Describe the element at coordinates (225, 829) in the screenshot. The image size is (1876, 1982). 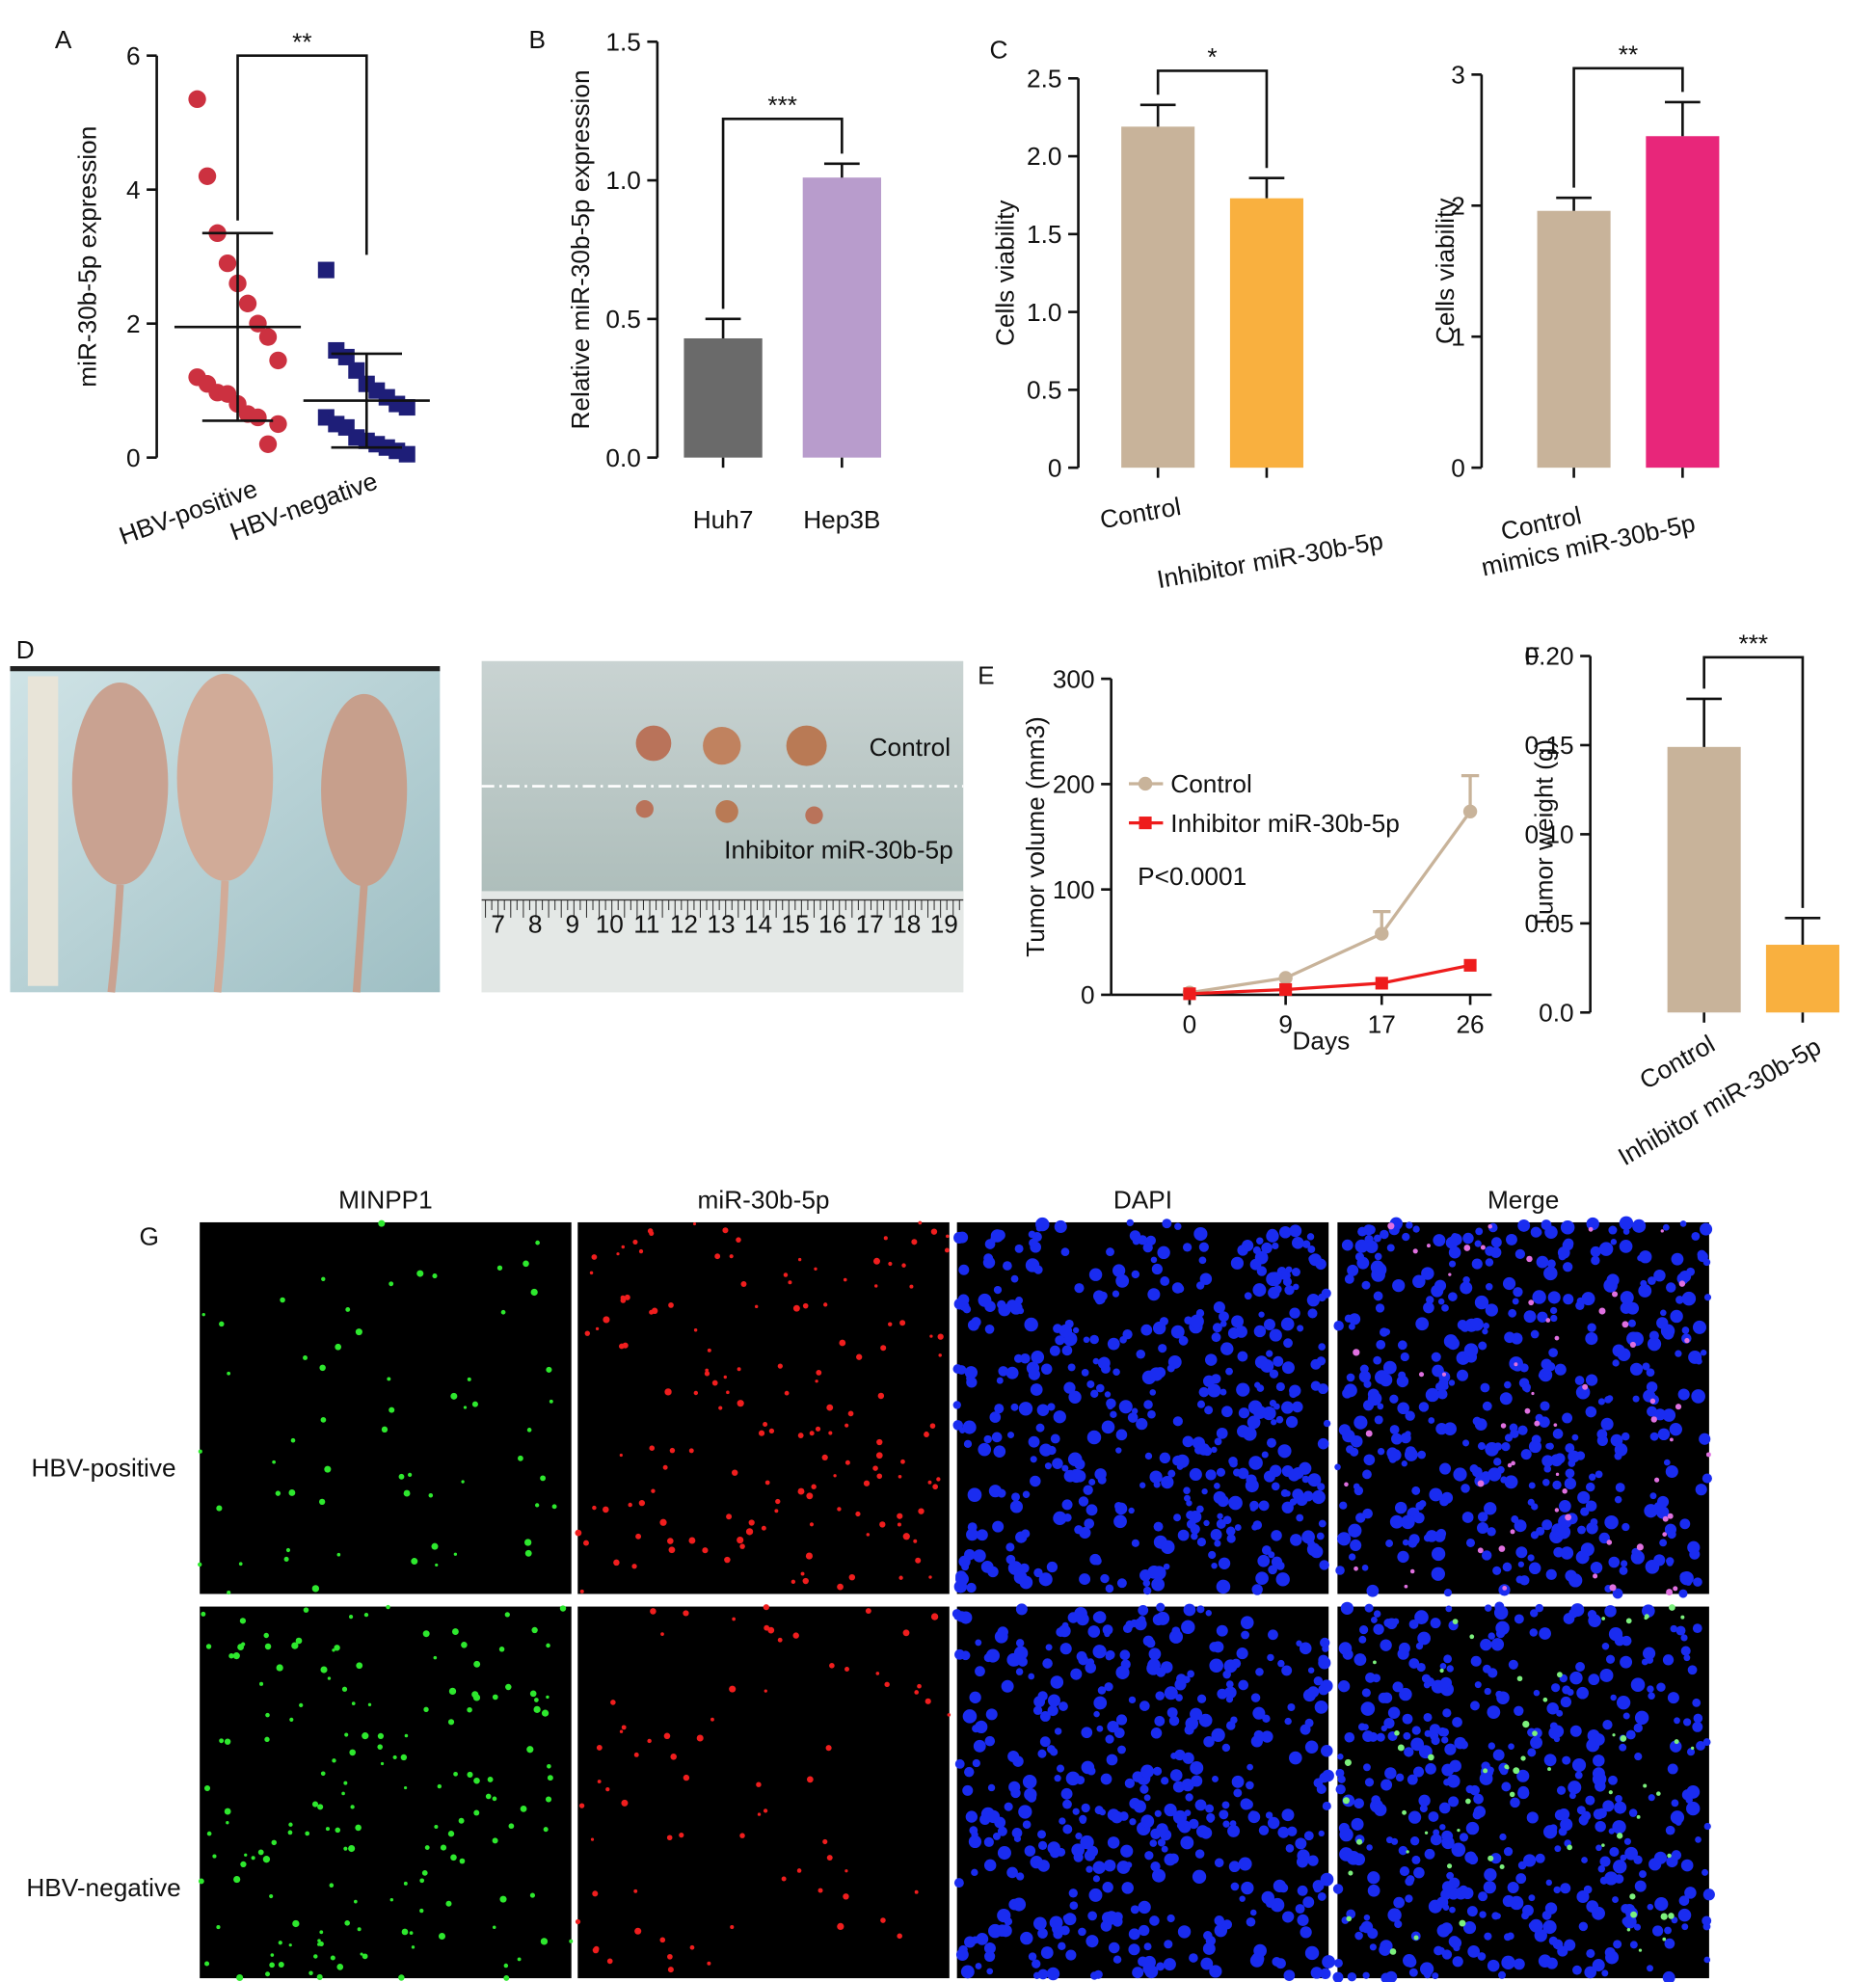
I see `mouse-photo` at that location.